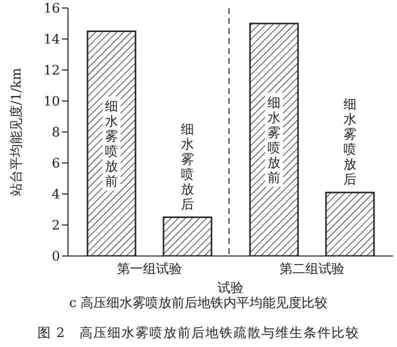 The width and height of the screenshot is (397, 347). Describe the element at coordinates (56, 164) in the screenshot. I see `y-tick-label: 6` at that location.